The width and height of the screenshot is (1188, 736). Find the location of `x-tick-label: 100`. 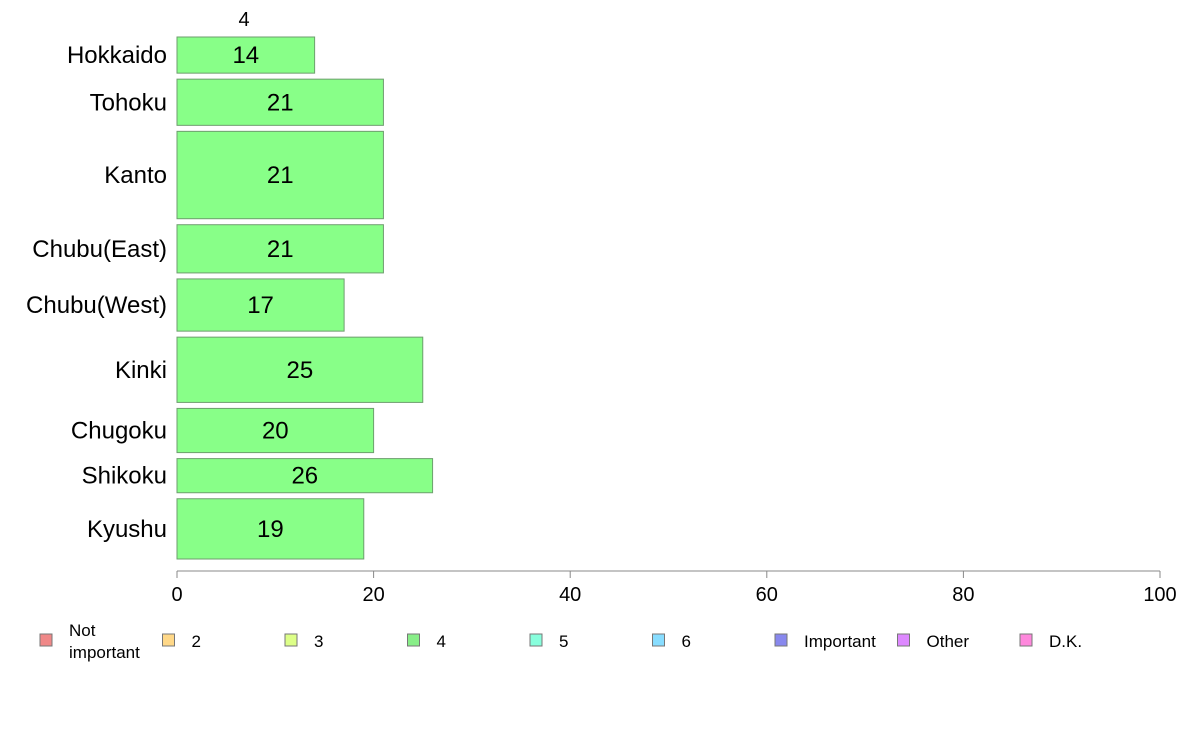

x-tick-label: 100 is located at coordinates (1159, 595).